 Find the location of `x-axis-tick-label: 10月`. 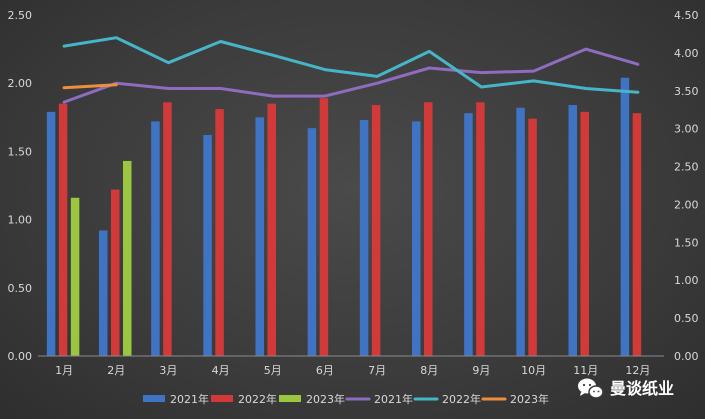

x-axis-tick-label: 10月 is located at coordinates (533, 370).